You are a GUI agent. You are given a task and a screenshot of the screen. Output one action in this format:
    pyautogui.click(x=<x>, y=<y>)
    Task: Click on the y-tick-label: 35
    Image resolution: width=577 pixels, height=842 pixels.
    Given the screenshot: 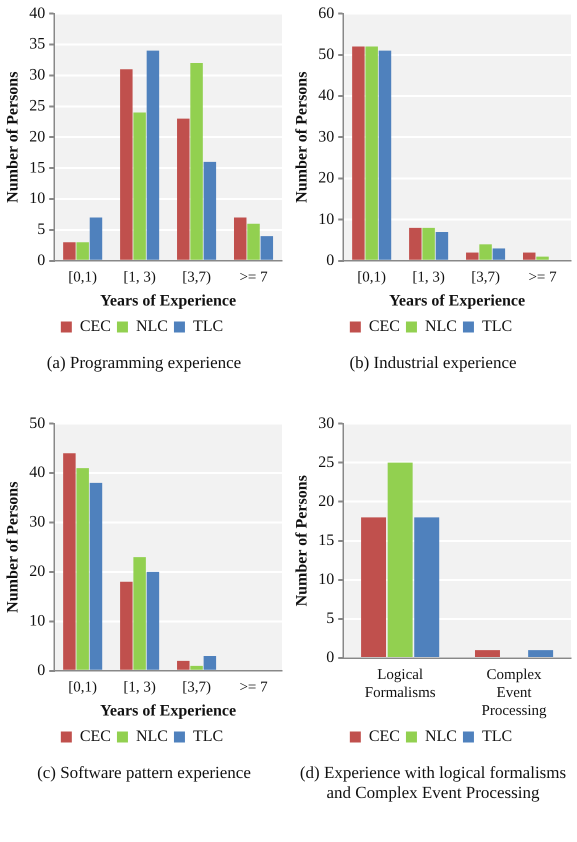 What is the action you would take?
    pyautogui.click(x=37, y=44)
    